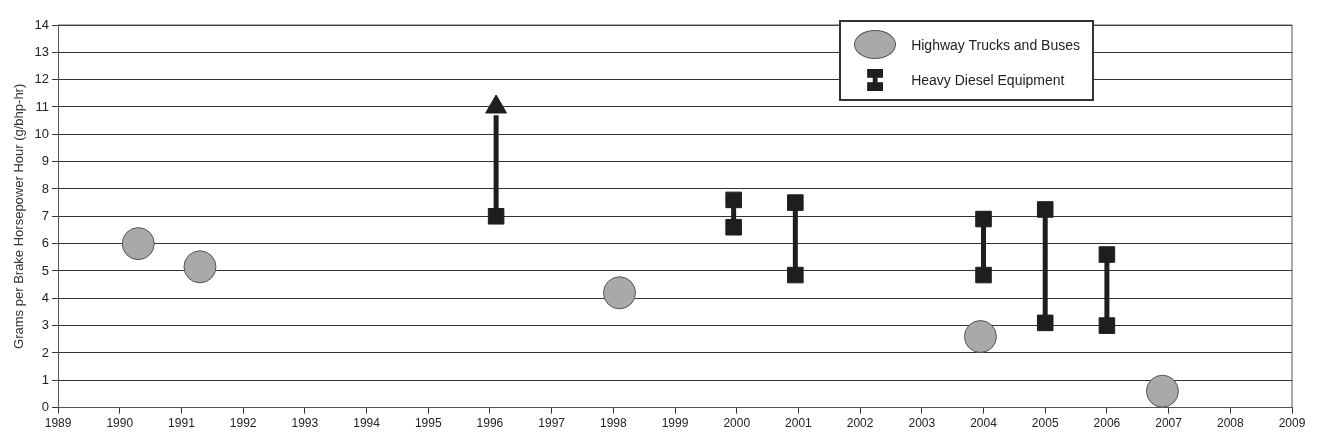 The image size is (1317, 442). What do you see at coordinates (367, 423) in the screenshot?
I see `x-tick-label: 1994` at bounding box center [367, 423].